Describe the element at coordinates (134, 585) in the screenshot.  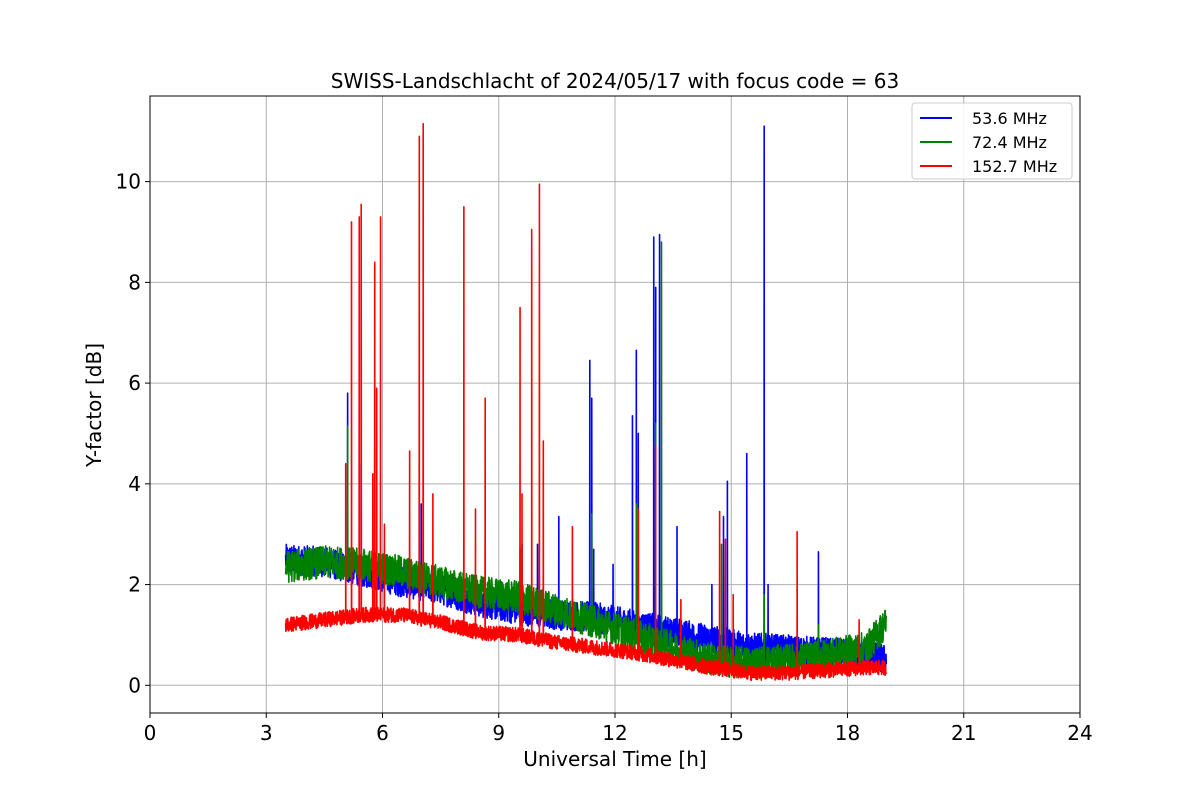
I see `y-tick-label: 2` at that location.